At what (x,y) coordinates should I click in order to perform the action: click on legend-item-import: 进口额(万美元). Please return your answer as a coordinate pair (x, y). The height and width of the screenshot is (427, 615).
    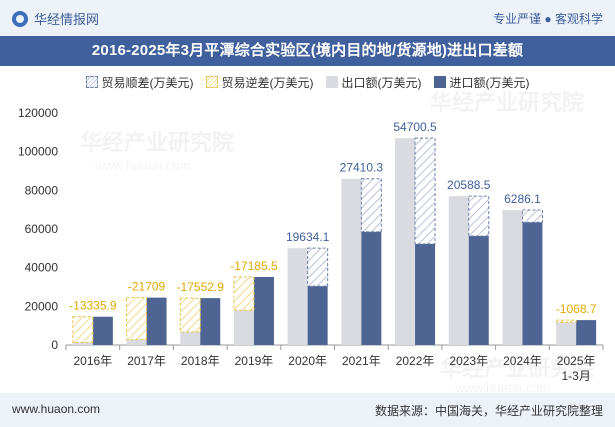
    Looking at the image, I should click on (481, 82).